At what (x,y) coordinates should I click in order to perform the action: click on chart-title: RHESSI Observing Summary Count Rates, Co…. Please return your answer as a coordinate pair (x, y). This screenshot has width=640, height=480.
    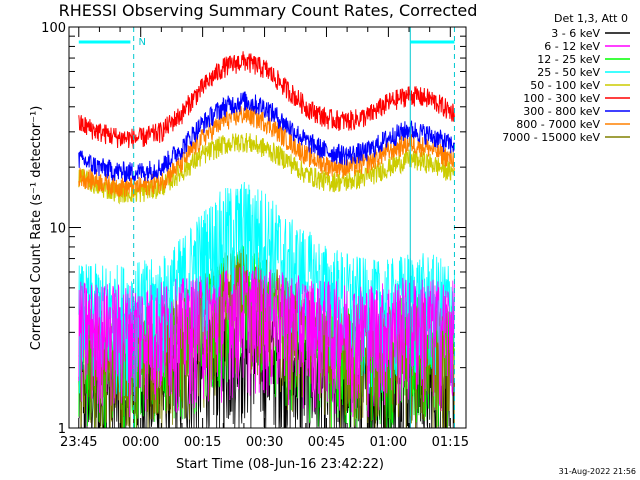
    Looking at the image, I should click on (268, 10).